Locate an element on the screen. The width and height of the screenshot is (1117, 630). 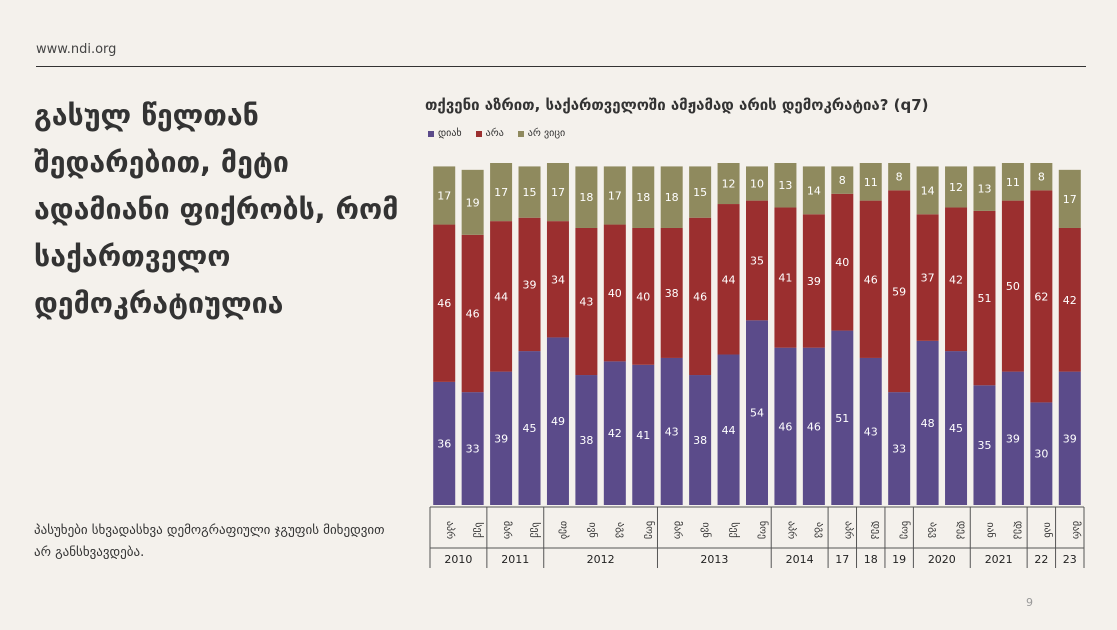
page-number: 9 is located at coordinates (1029, 602).